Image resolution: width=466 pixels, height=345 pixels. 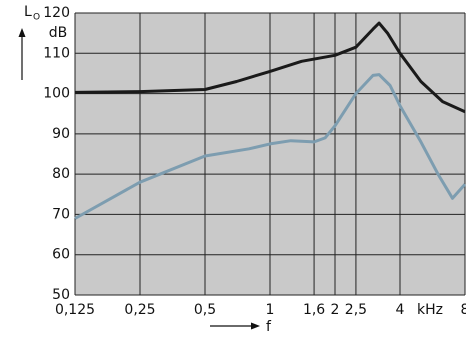 I want to click on x-unit: kHz, so click(x=430, y=310).